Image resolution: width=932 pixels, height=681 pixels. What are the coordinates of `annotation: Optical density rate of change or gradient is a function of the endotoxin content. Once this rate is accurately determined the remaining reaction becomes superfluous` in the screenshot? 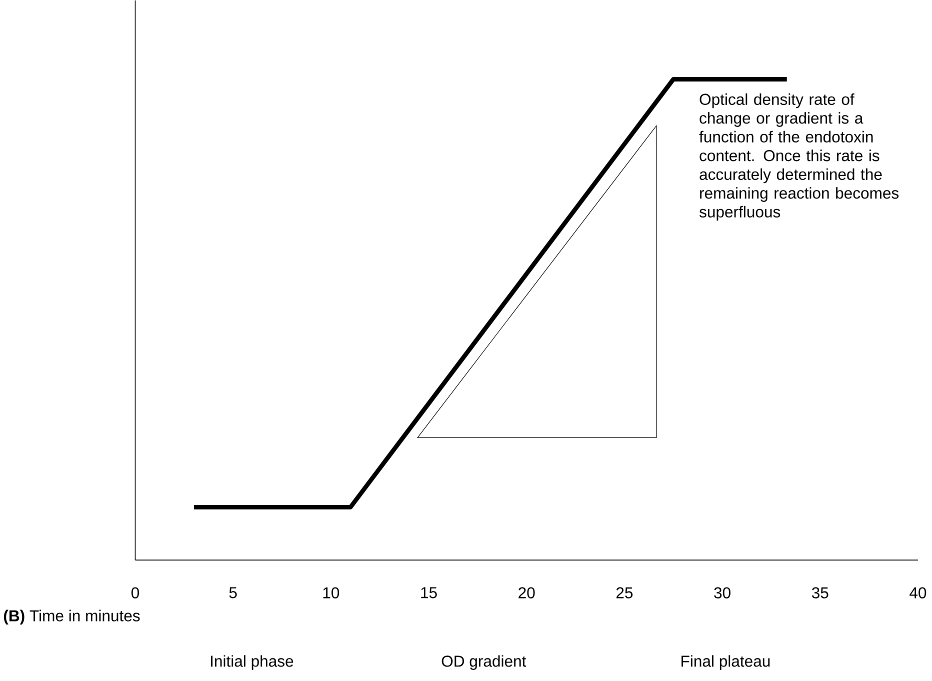 It's located at (799, 156).